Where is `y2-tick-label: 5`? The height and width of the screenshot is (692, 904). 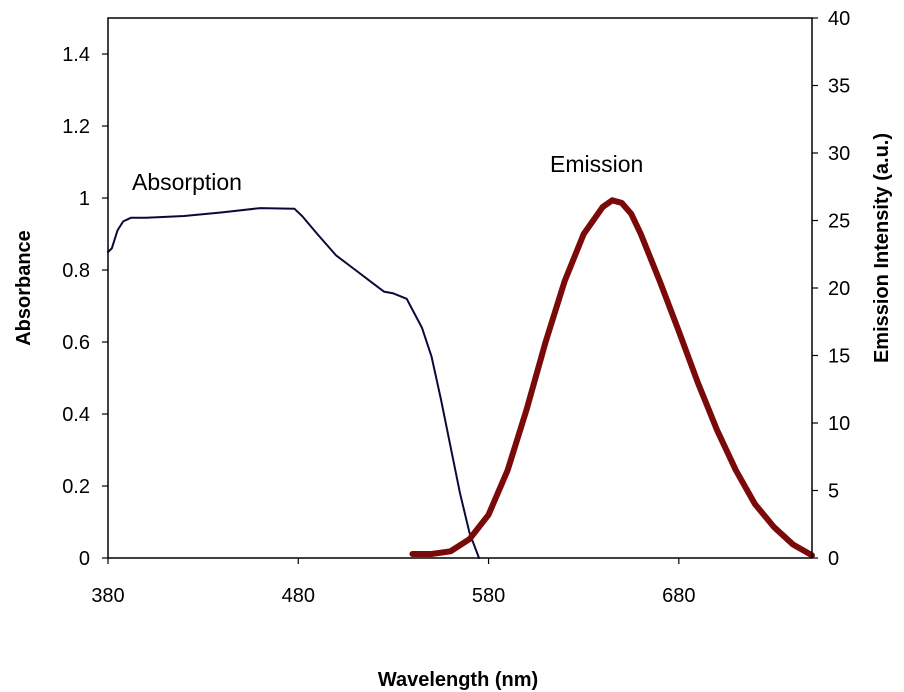 y2-tick-label: 5 is located at coordinates (833, 492).